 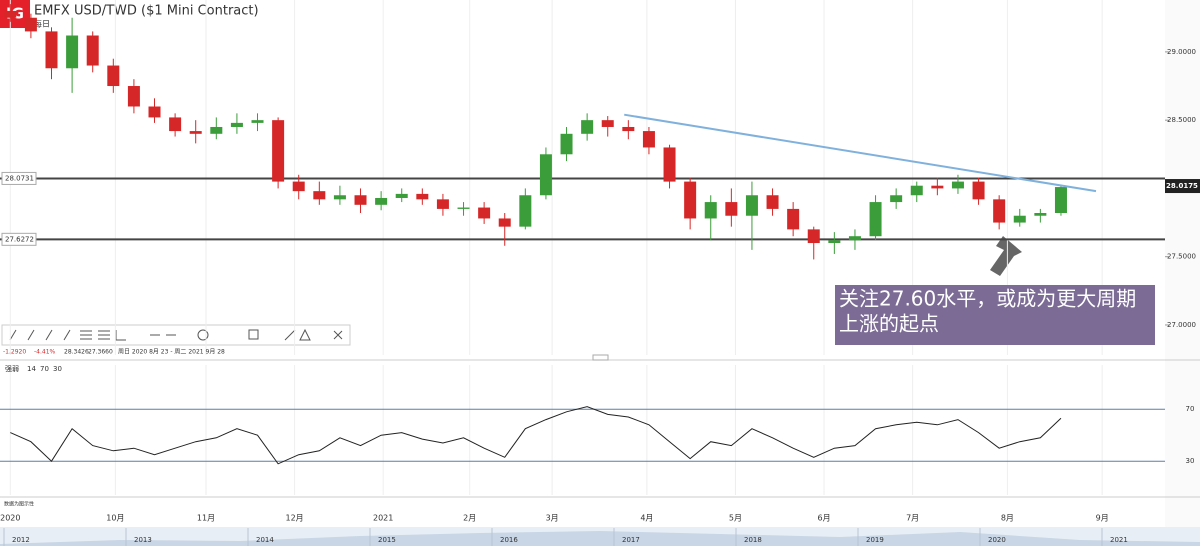 I want to click on x-tick-label: 4月, so click(x=646, y=518).